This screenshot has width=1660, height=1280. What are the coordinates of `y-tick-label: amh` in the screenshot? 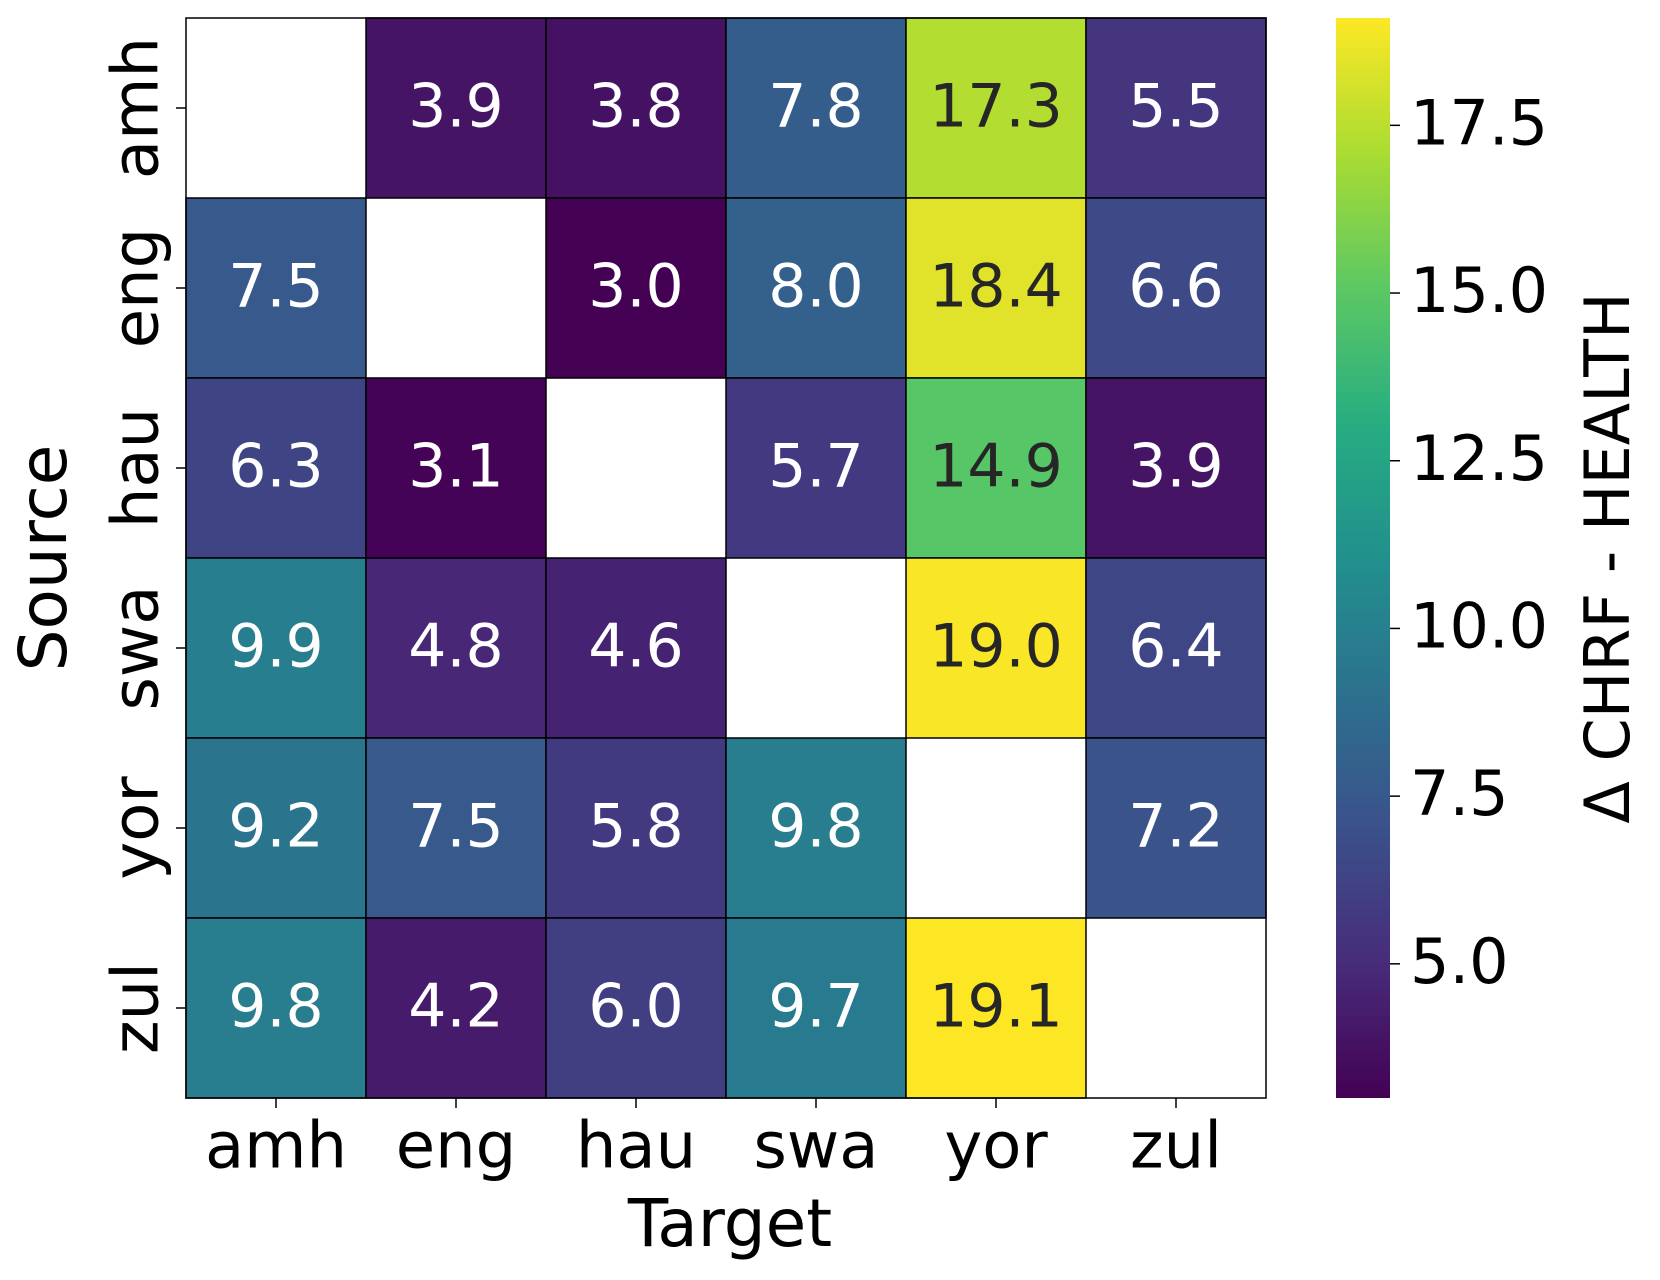 It's located at (137, 108).